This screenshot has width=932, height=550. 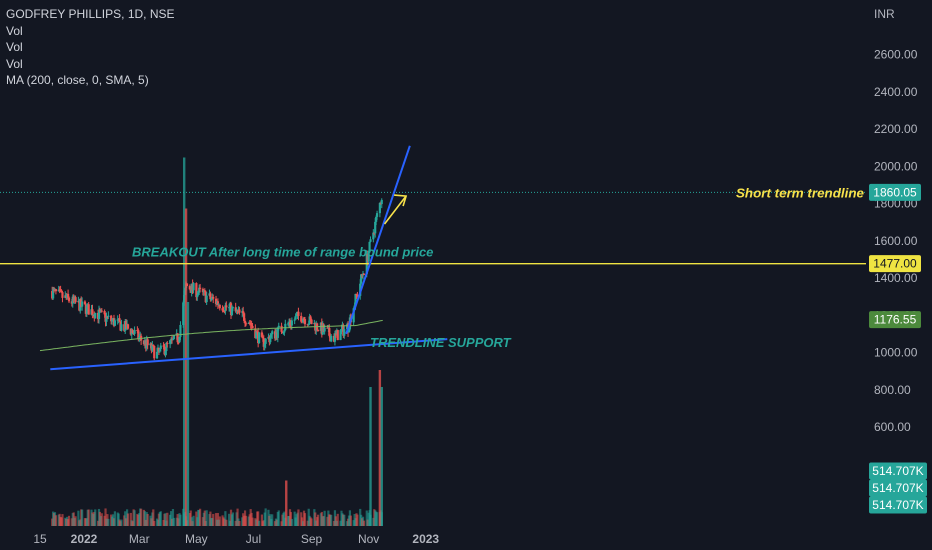 I want to click on ma-value-badge: 1176.55, so click(x=895, y=320).